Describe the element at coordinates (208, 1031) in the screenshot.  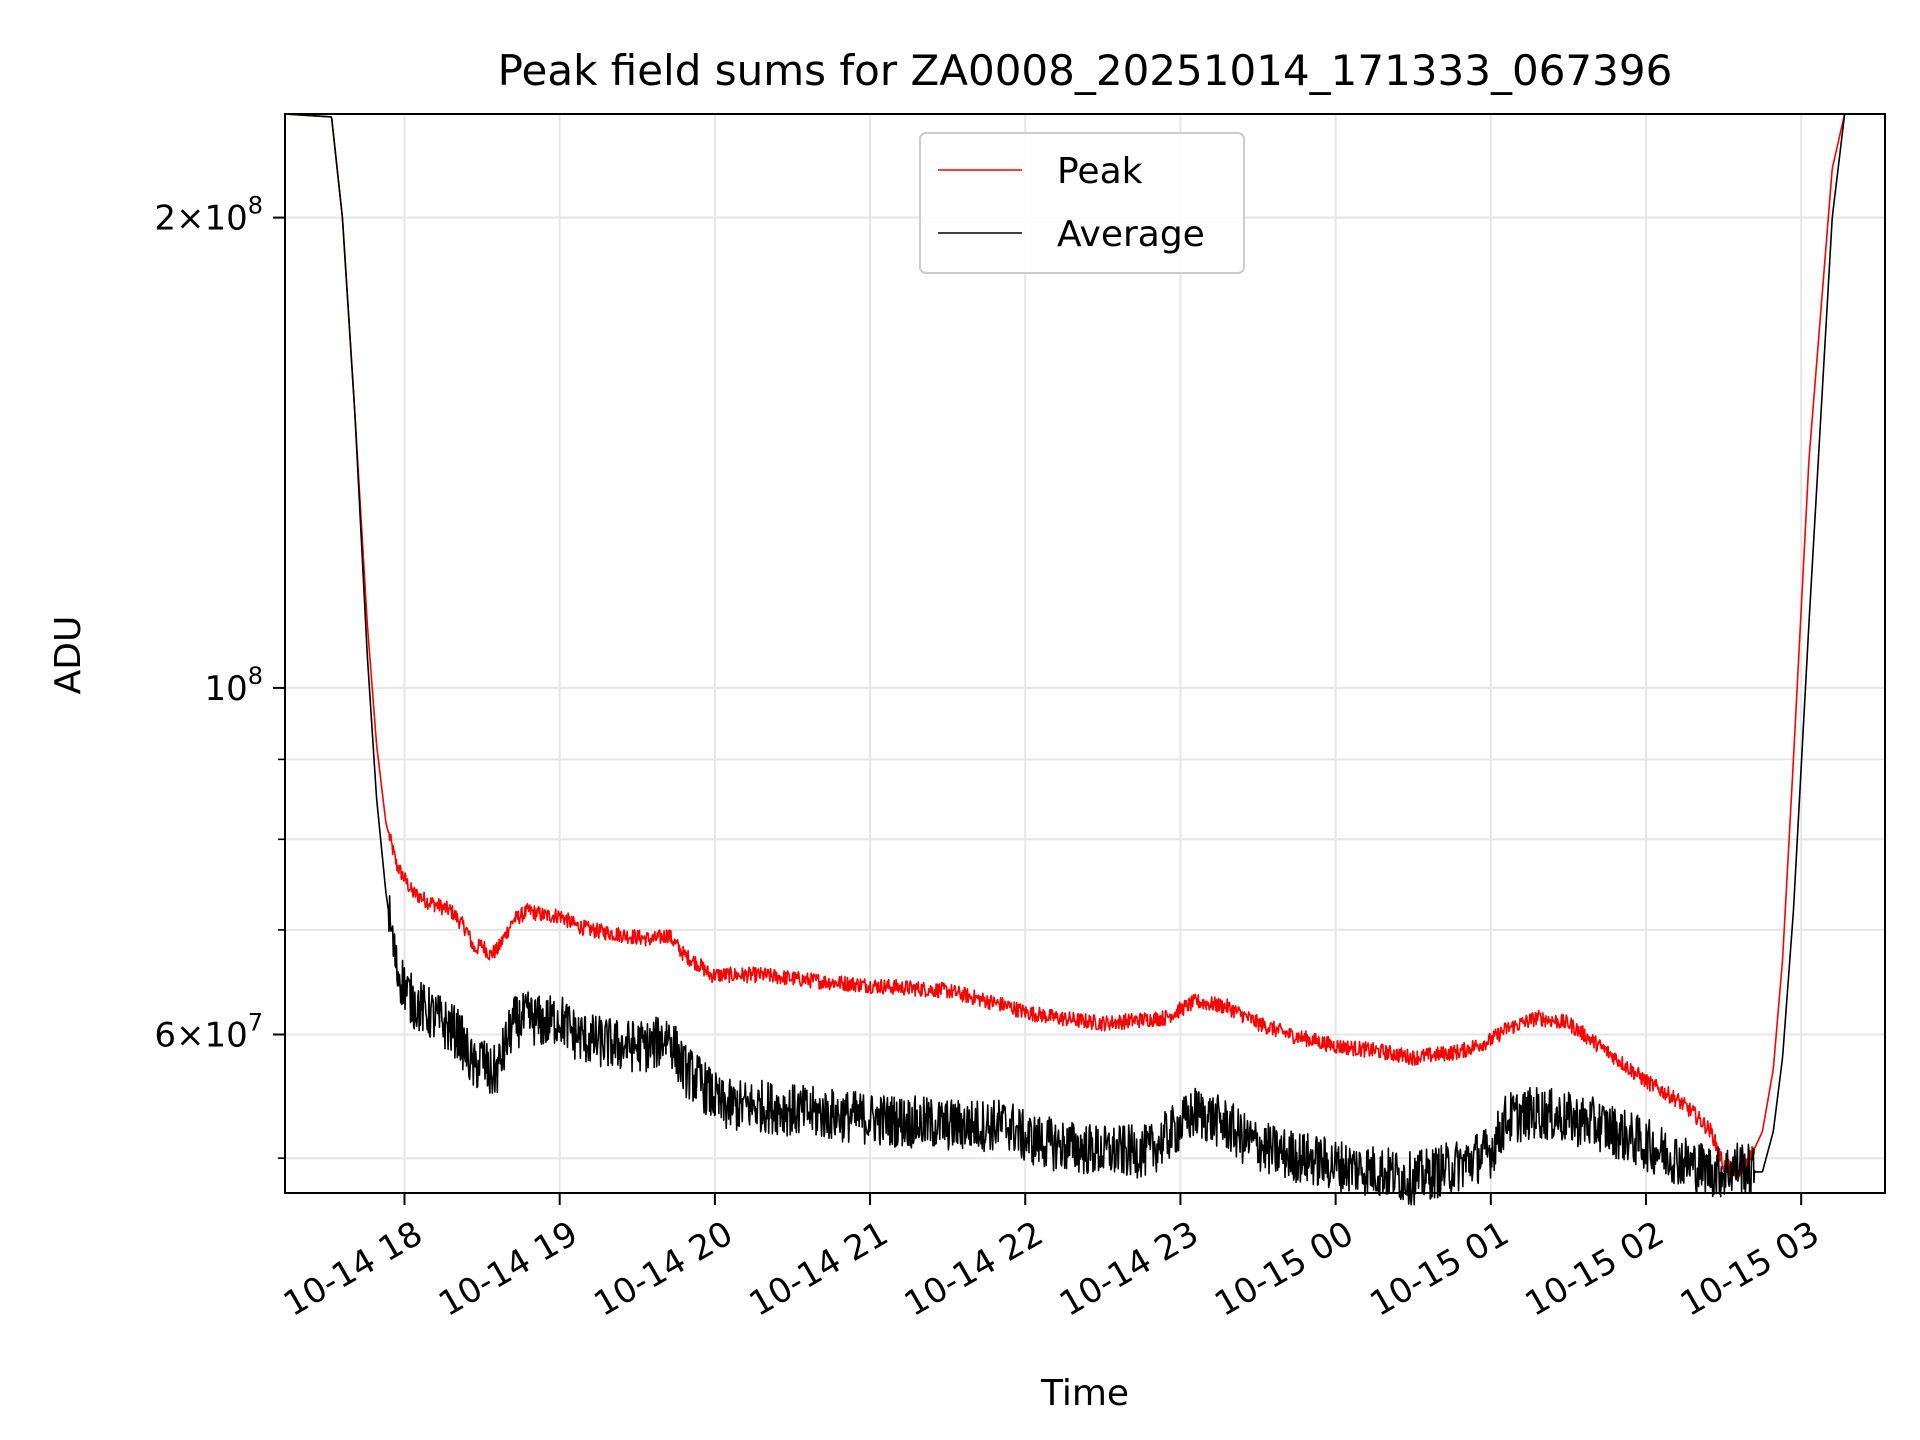
I see `y-tick-label: 6×107` at that location.